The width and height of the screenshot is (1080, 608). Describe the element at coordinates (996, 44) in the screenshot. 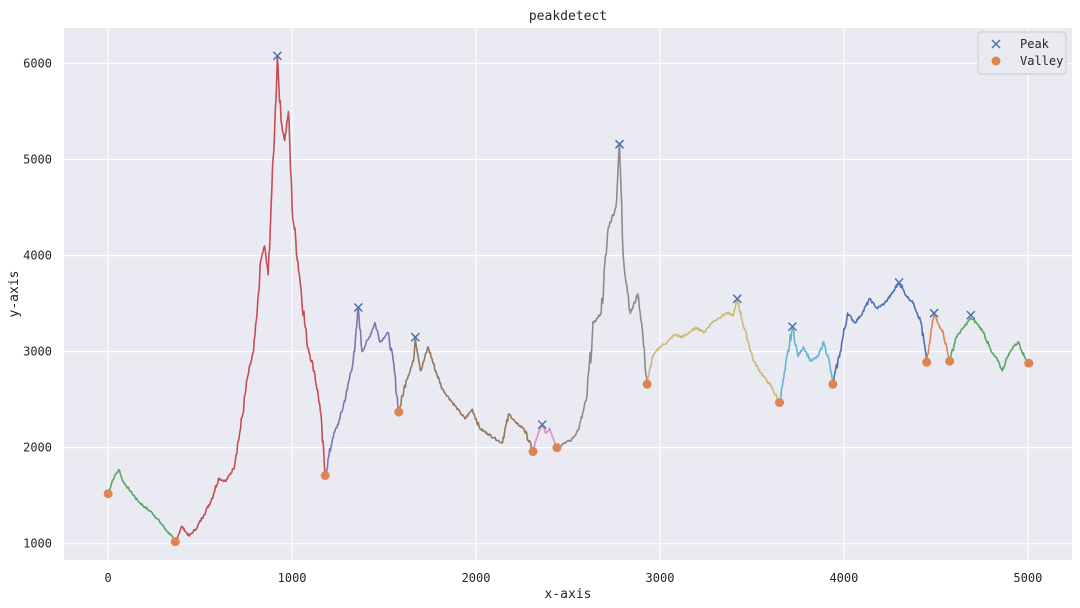

I see `legend-marker-peak` at that location.